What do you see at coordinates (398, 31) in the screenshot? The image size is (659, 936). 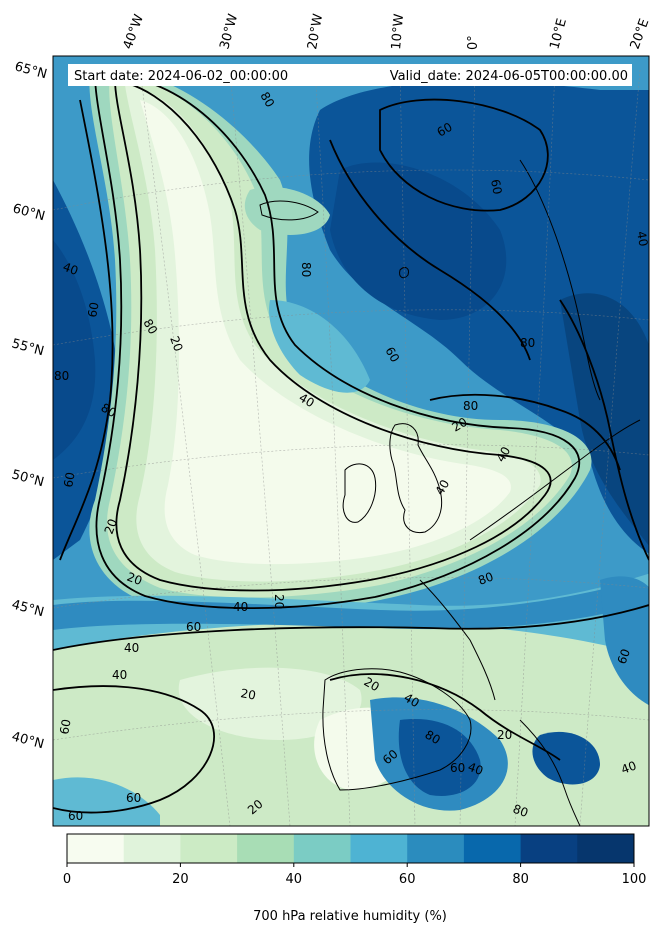 I see `lon-label-10w: 10°W` at bounding box center [398, 31].